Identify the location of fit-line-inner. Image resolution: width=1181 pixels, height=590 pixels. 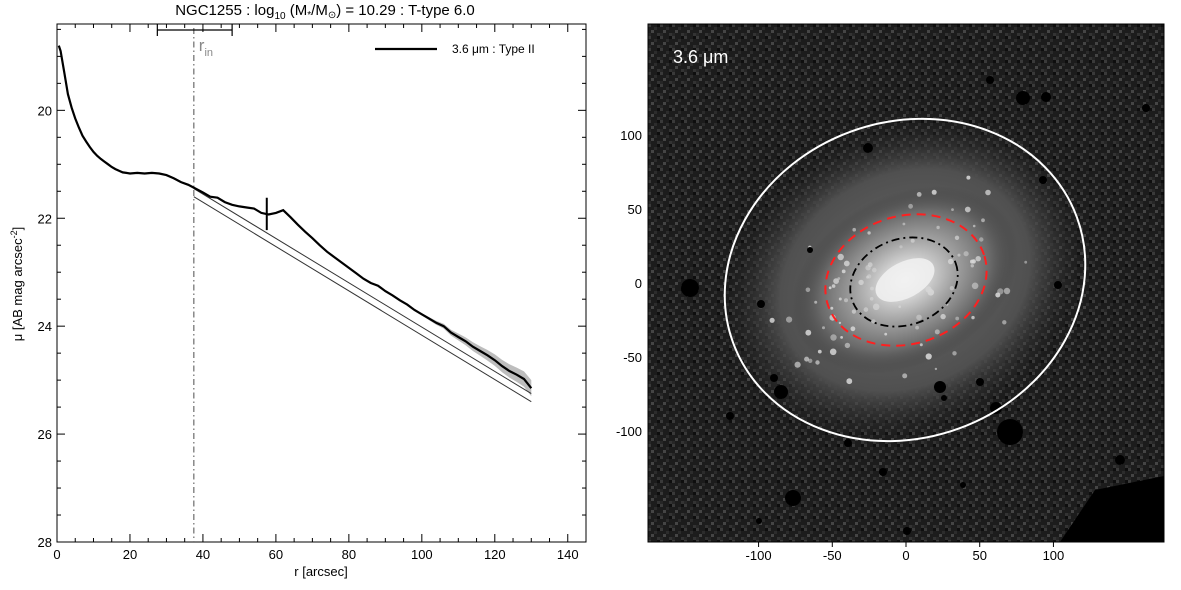
(362, 291).